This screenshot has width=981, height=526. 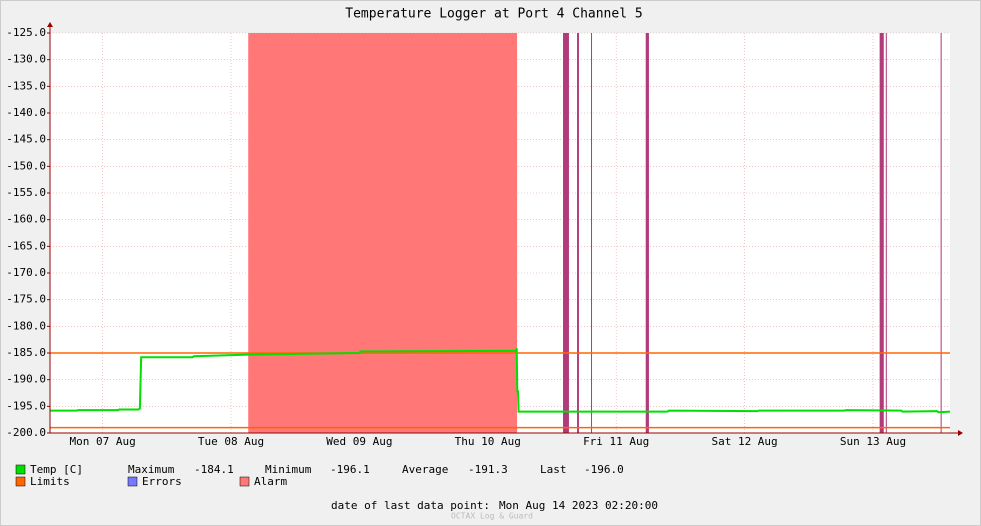 What do you see at coordinates (26, 192) in the screenshot?
I see `y-tick-label: -155.0` at bounding box center [26, 192].